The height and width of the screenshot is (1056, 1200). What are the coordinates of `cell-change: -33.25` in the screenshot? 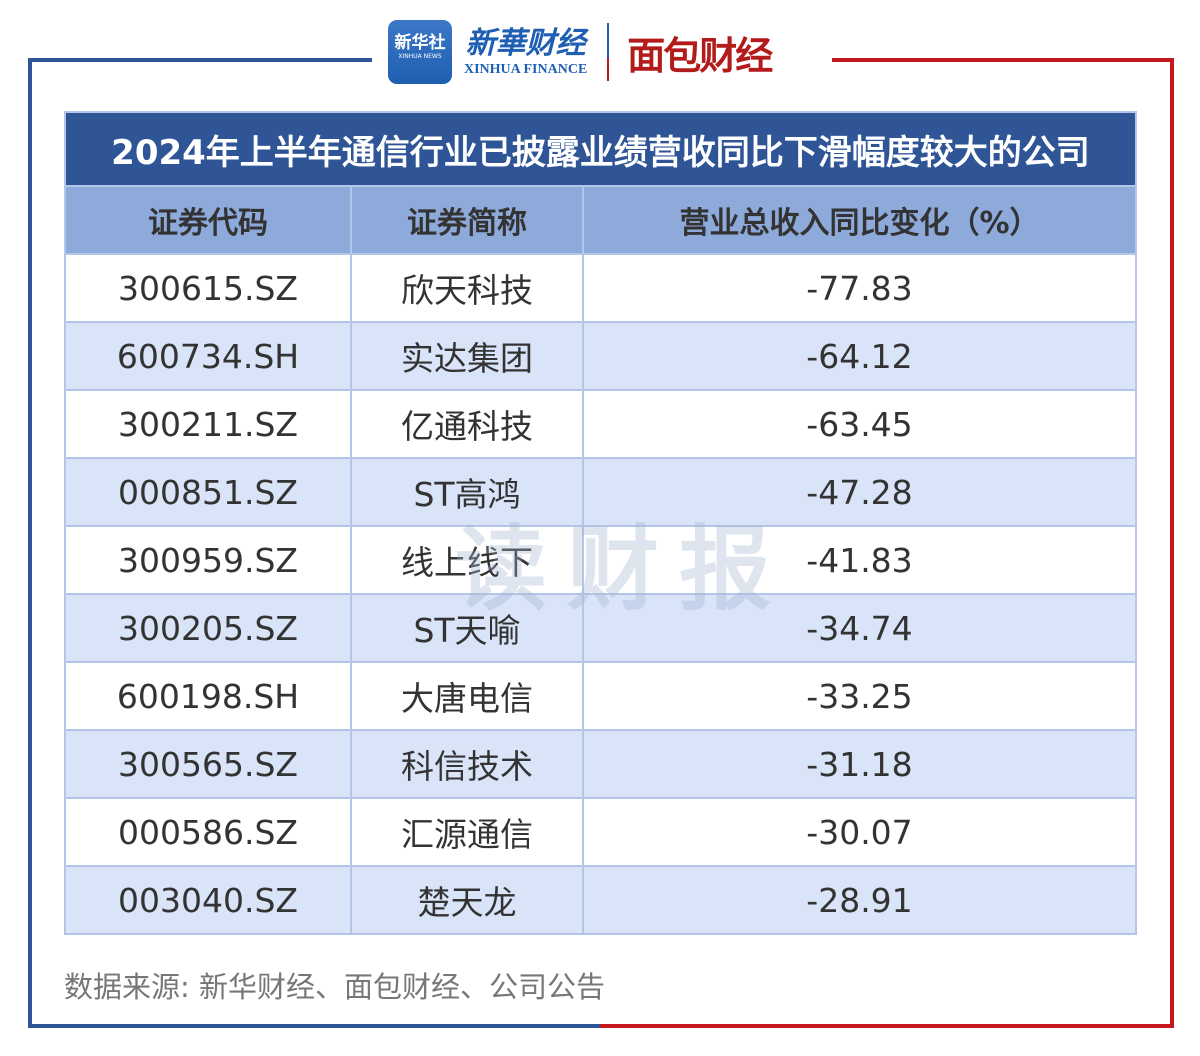 It's located at (859, 696).